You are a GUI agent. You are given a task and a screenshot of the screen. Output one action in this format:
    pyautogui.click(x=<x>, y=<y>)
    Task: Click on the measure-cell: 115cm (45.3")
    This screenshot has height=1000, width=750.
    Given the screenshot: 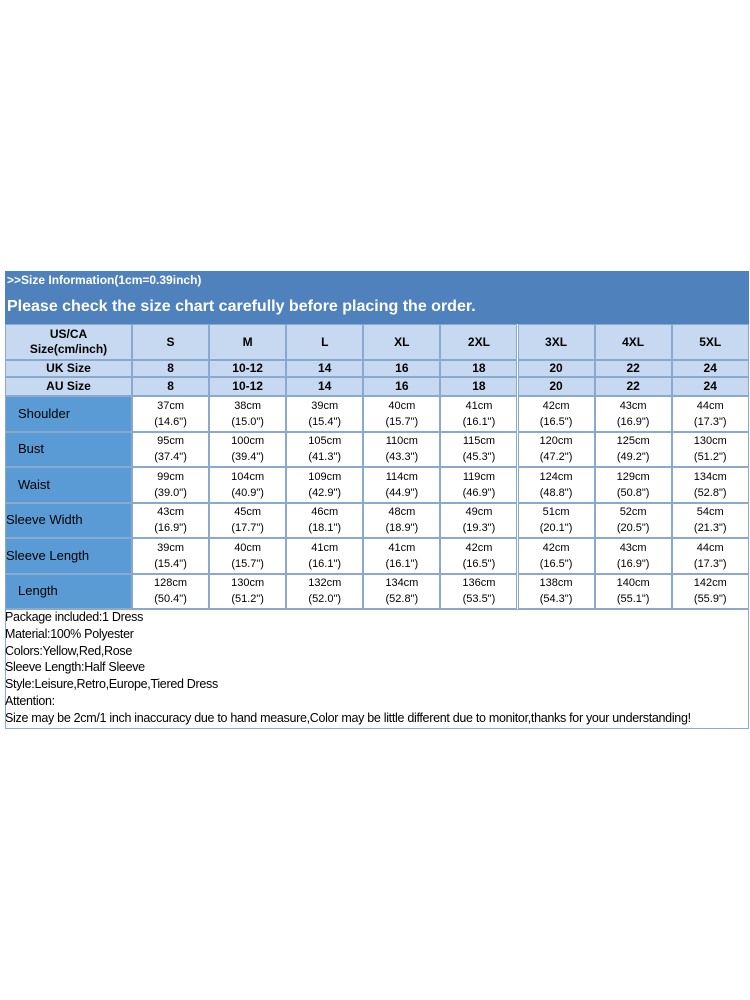 What is the action you would take?
    pyautogui.click(x=479, y=449)
    